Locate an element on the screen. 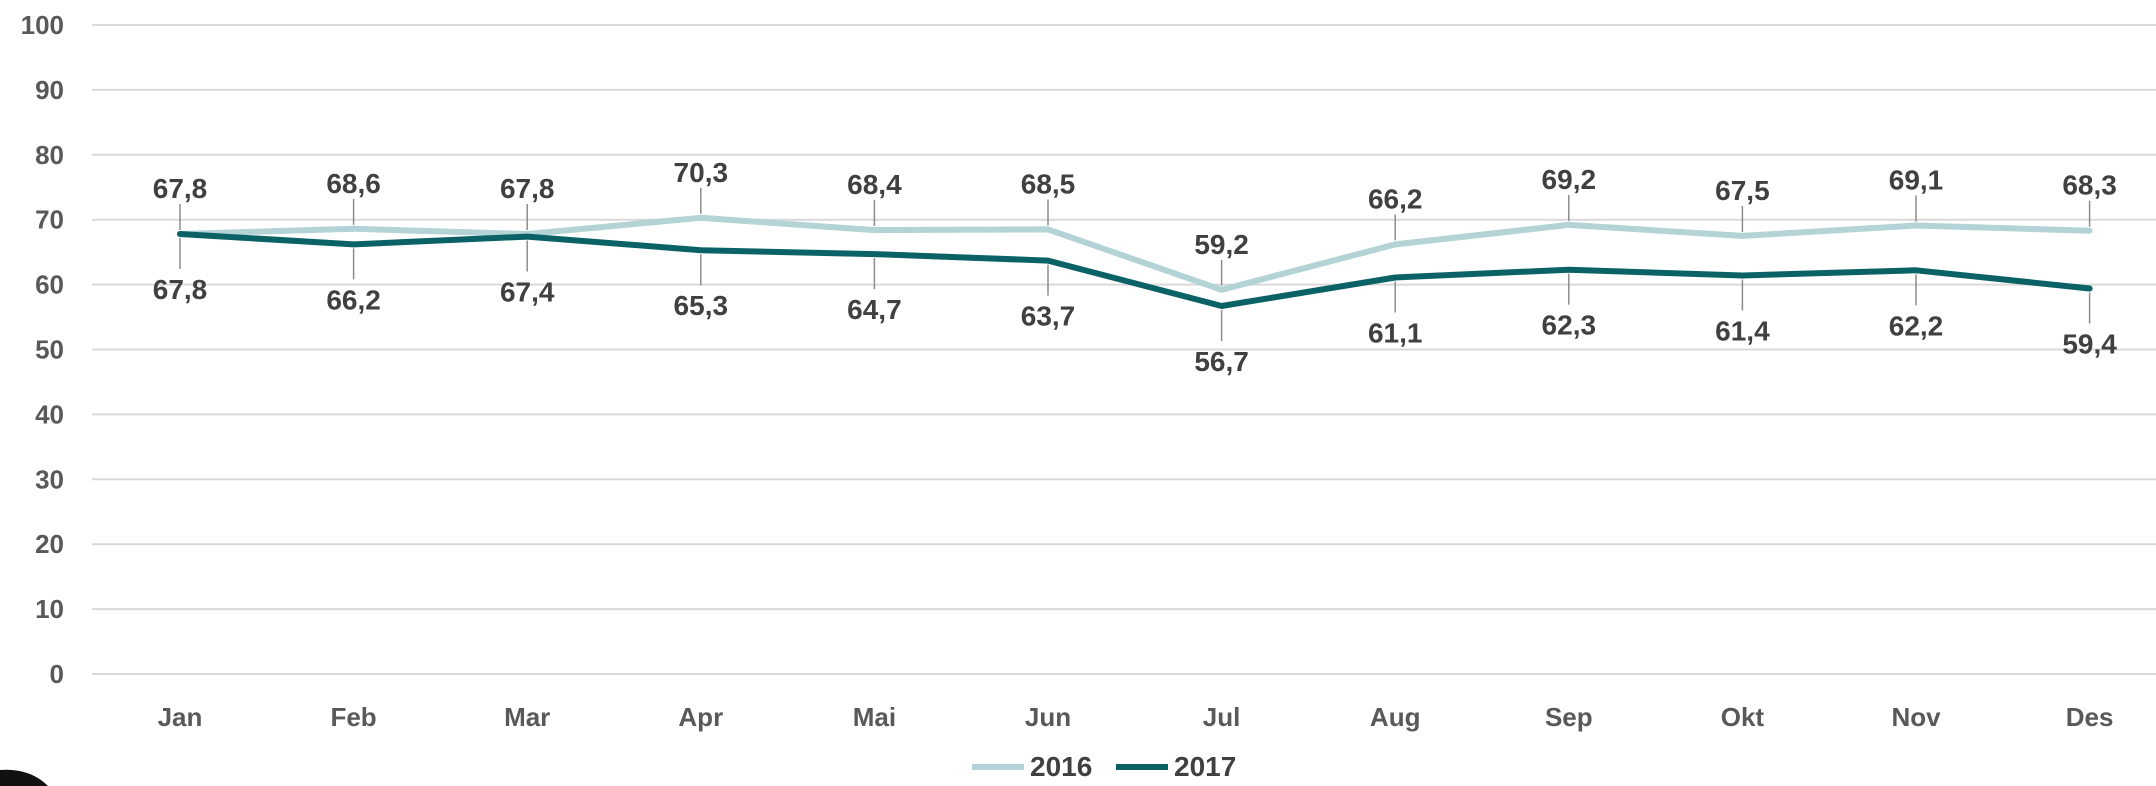 The width and height of the screenshot is (2156, 786). x-tick-label: Nov is located at coordinates (1916, 717).